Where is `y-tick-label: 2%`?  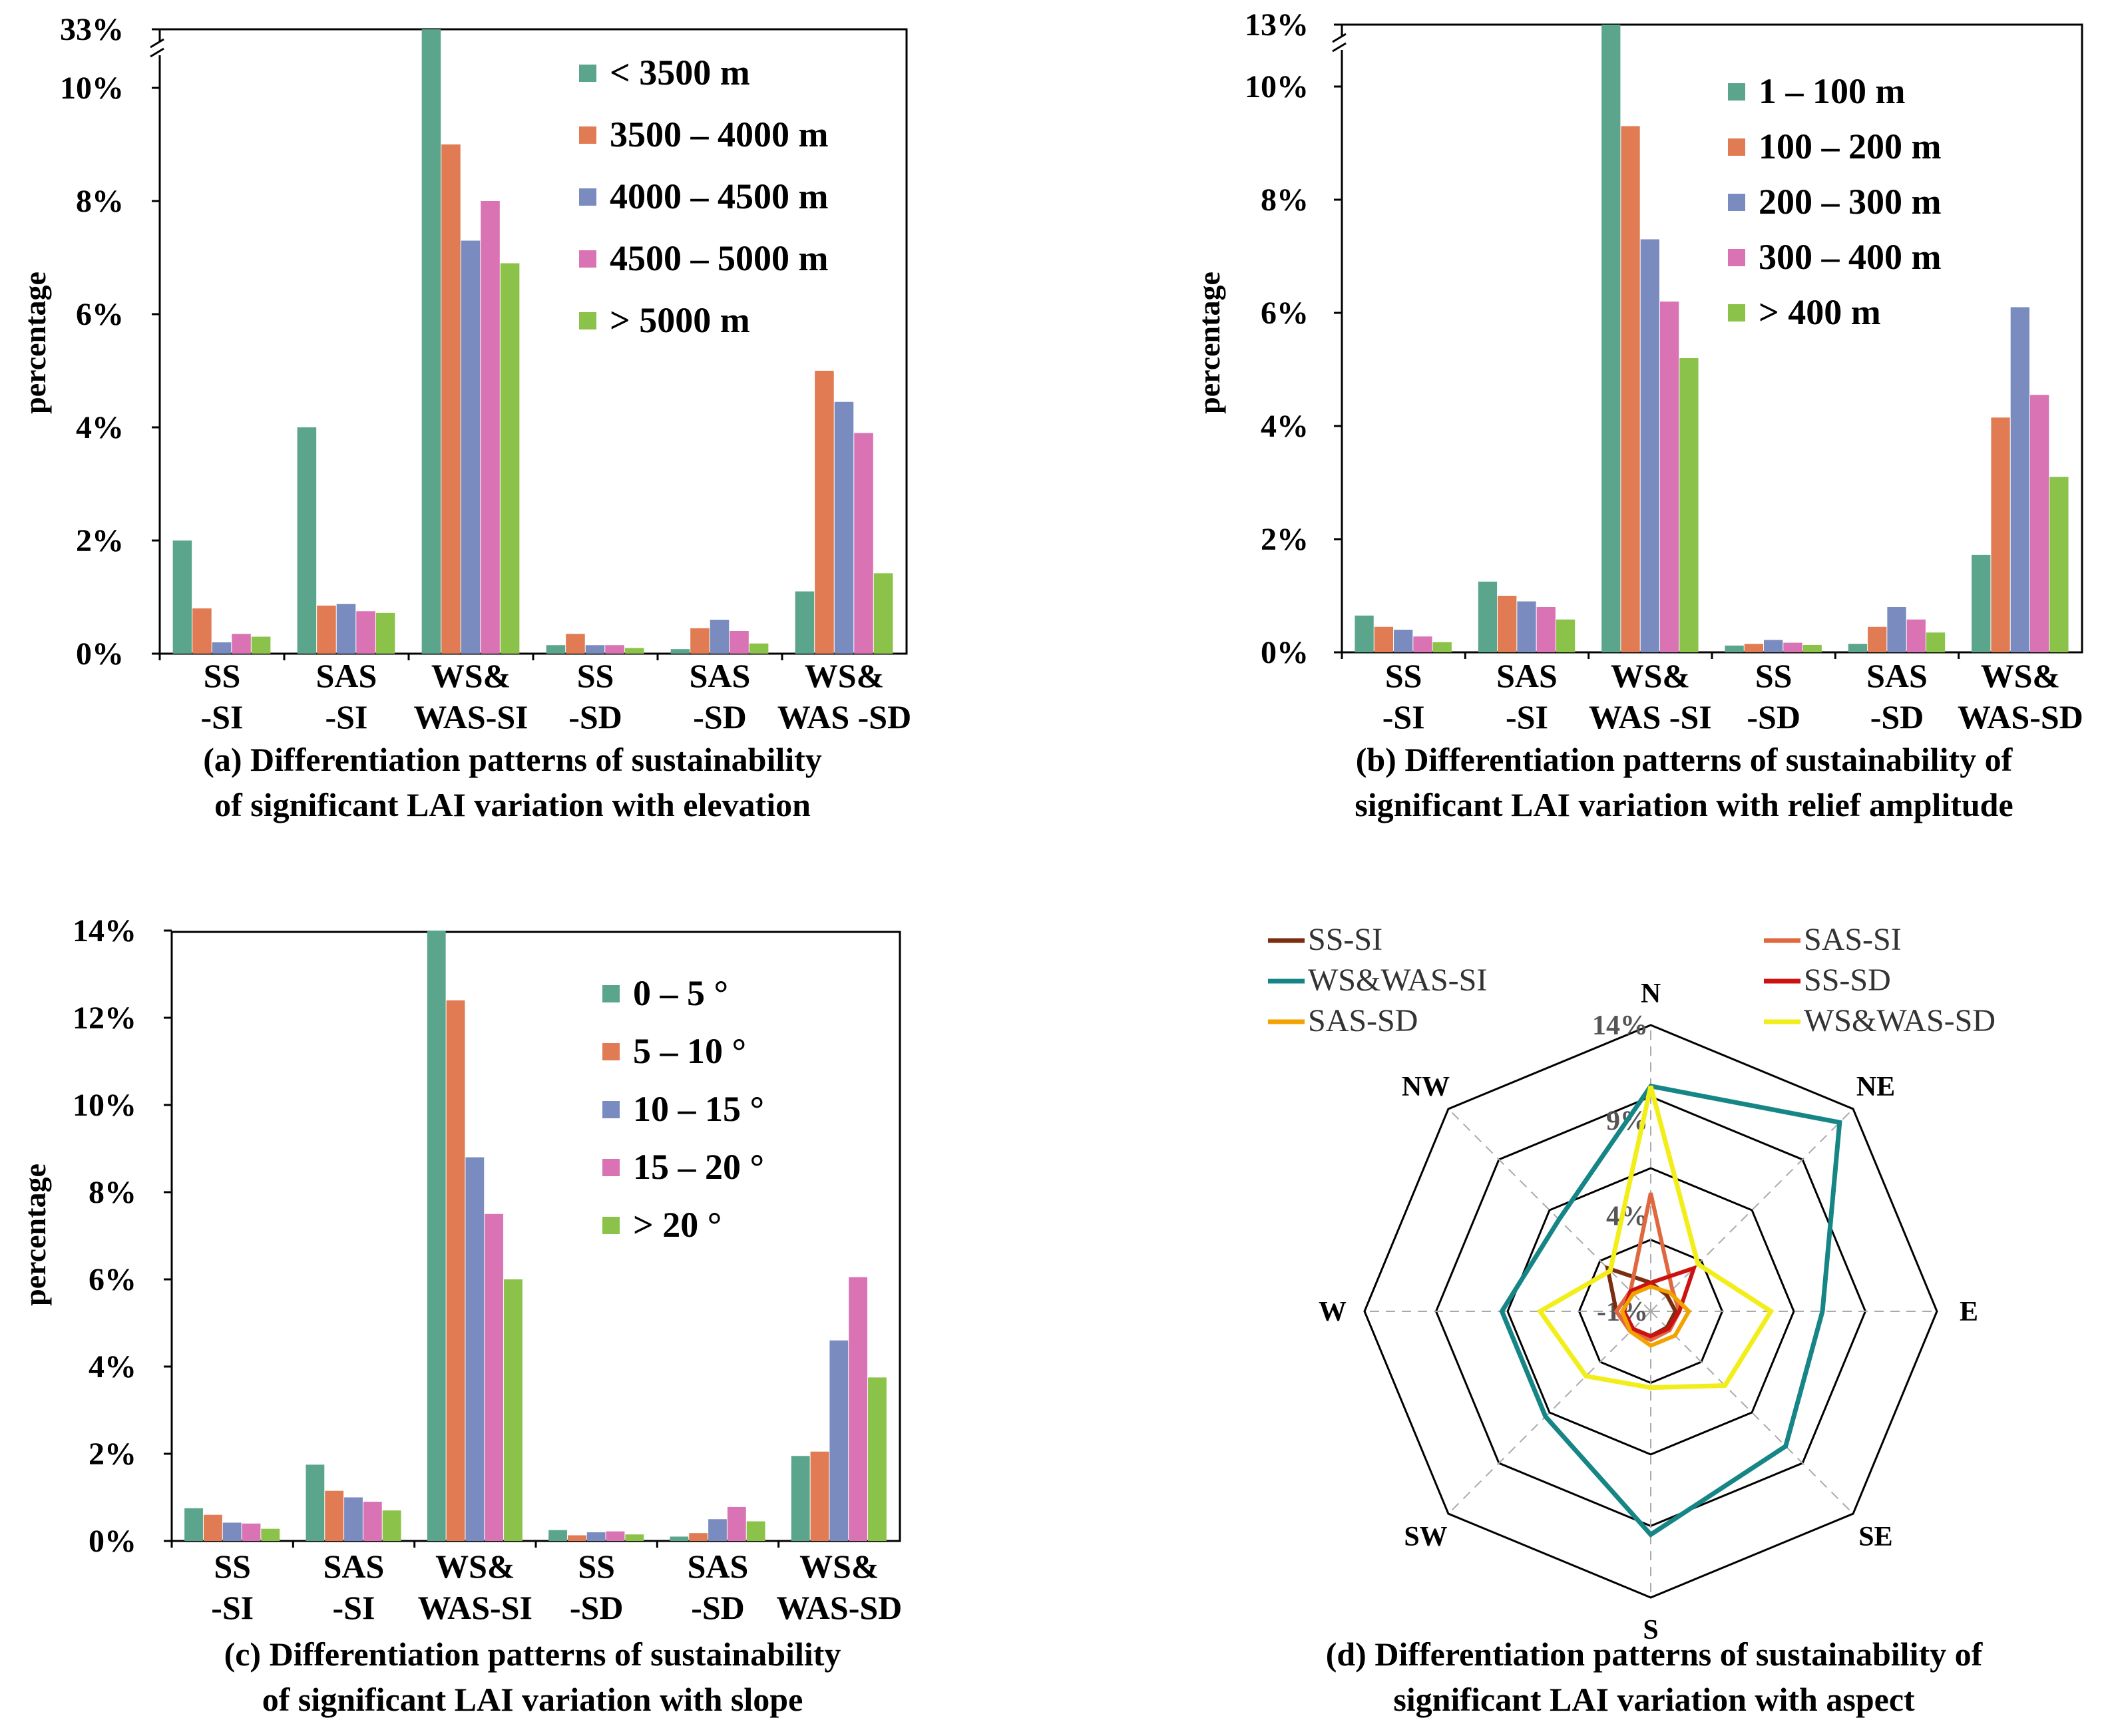
y-tick-label: 2% is located at coordinates (113, 1454).